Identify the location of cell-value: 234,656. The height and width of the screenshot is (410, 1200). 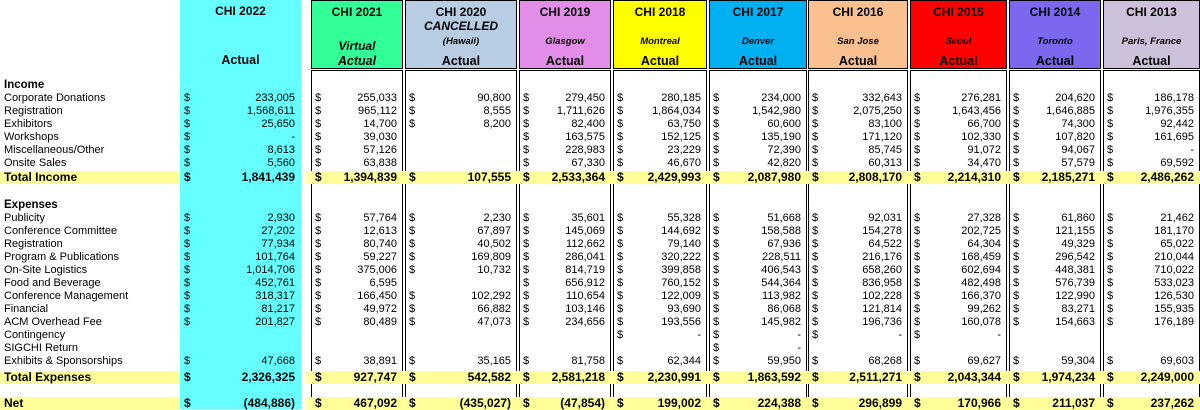
(585, 322).